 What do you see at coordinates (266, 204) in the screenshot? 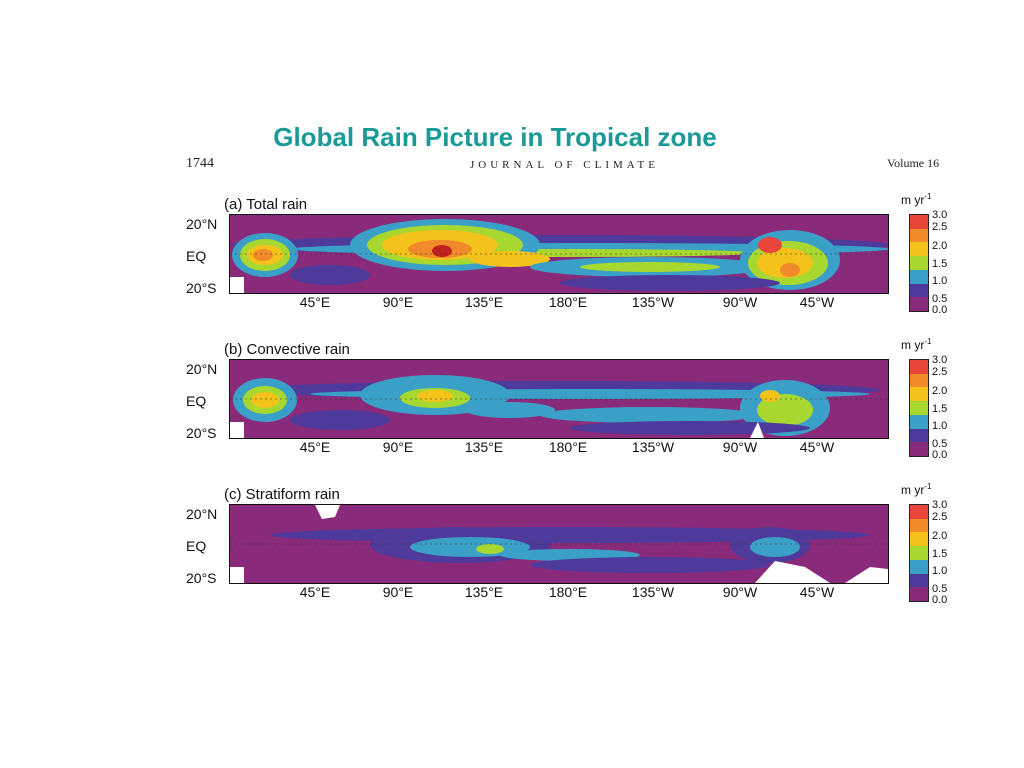
I see `panel-label: (a) Total rain` at bounding box center [266, 204].